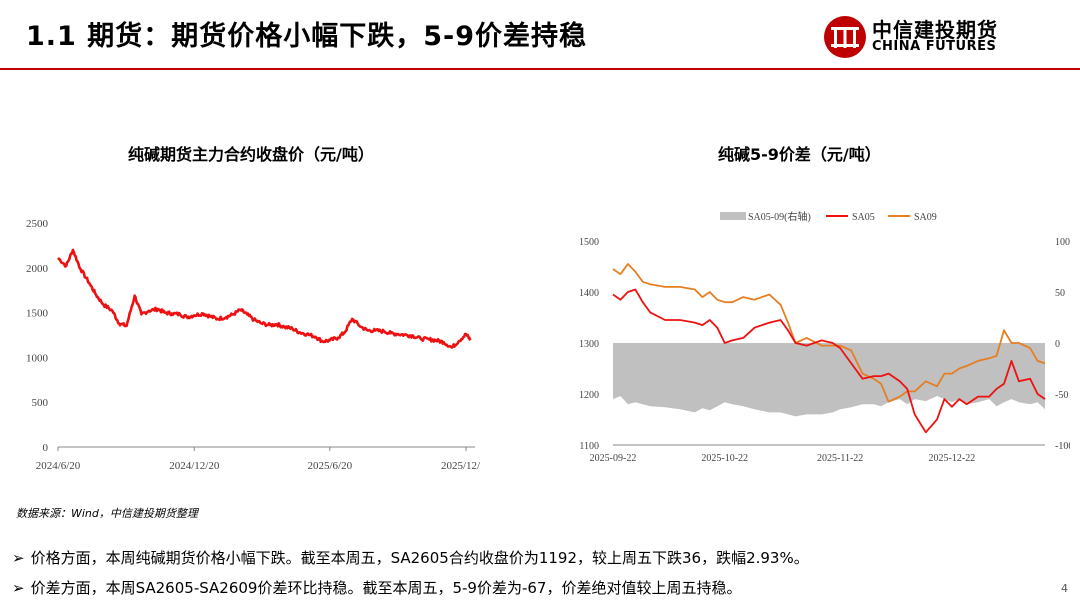  I want to click on logo-mark-icon, so click(845, 37).